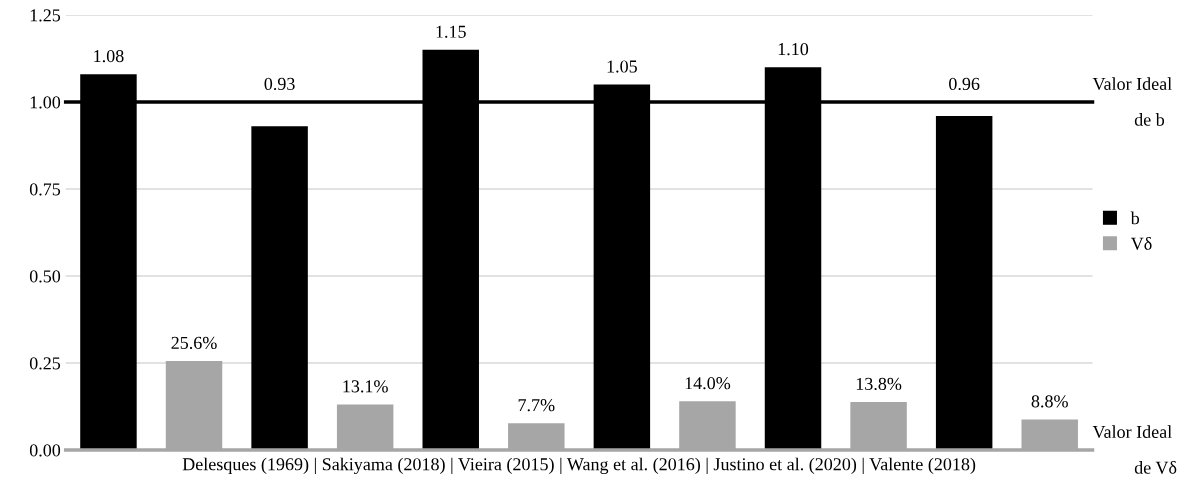  What do you see at coordinates (451, 31) in the screenshot?
I see `data-label: 1.15` at bounding box center [451, 31].